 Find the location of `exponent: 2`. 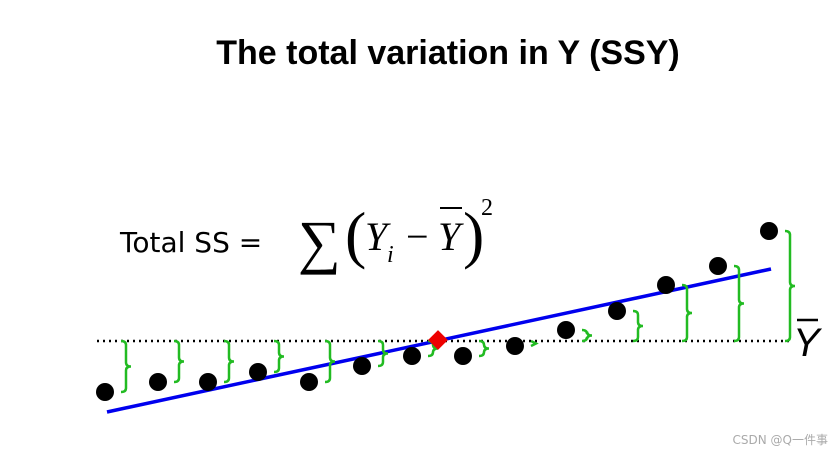

exponent: 2 is located at coordinates (487, 208).